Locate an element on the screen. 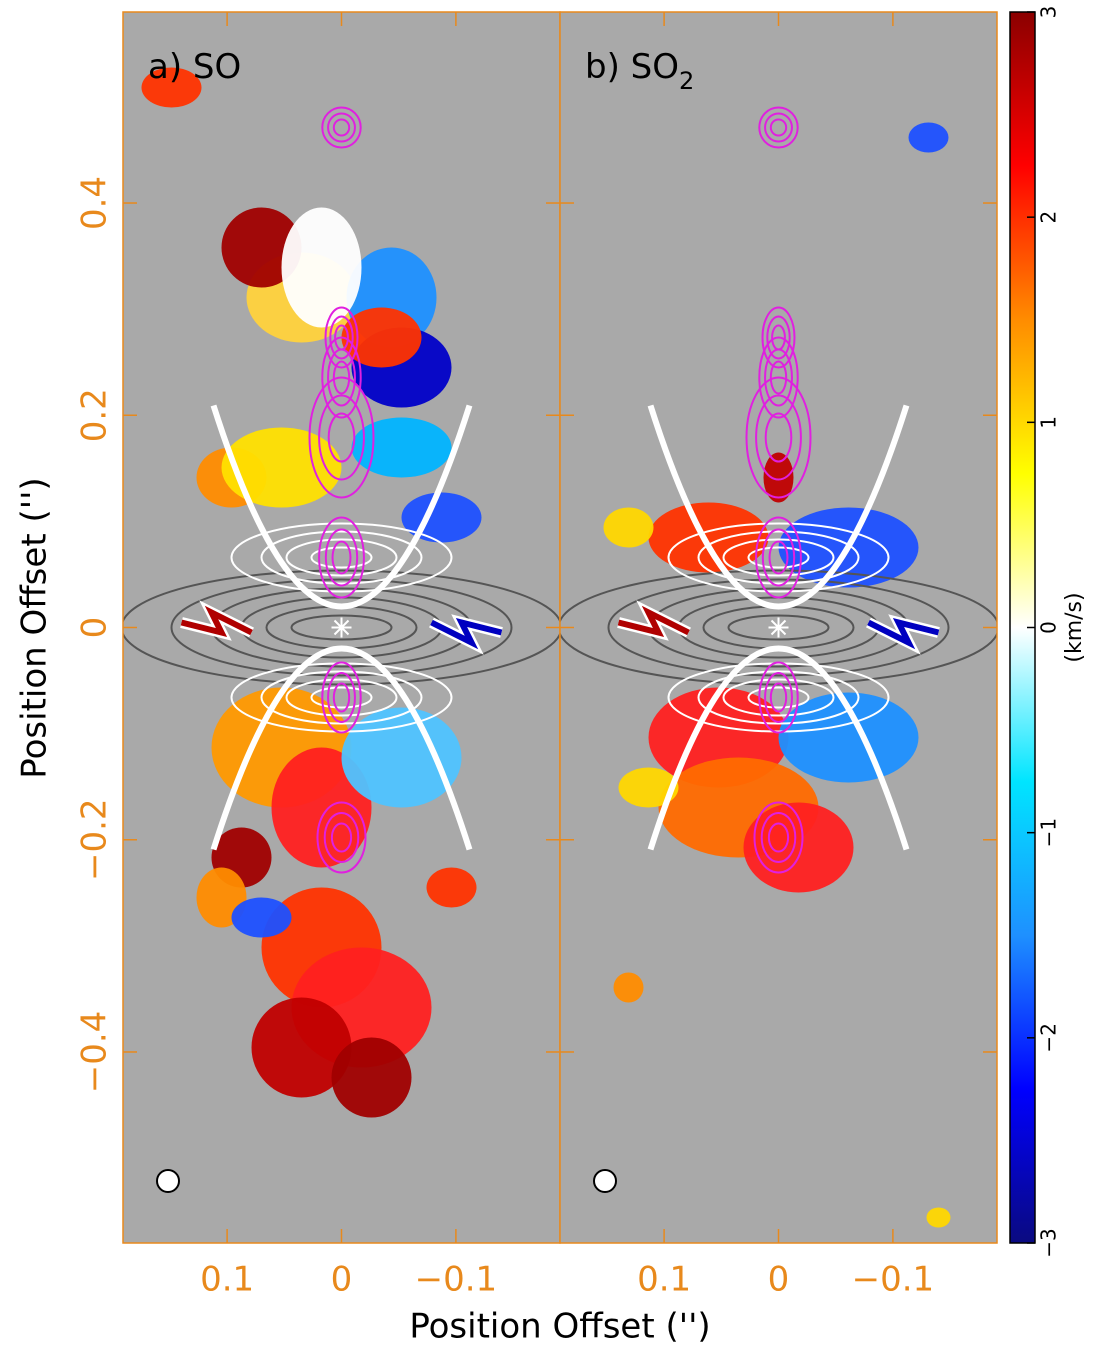  x-axis-title: Position Offset ('') is located at coordinates (559, 1327).